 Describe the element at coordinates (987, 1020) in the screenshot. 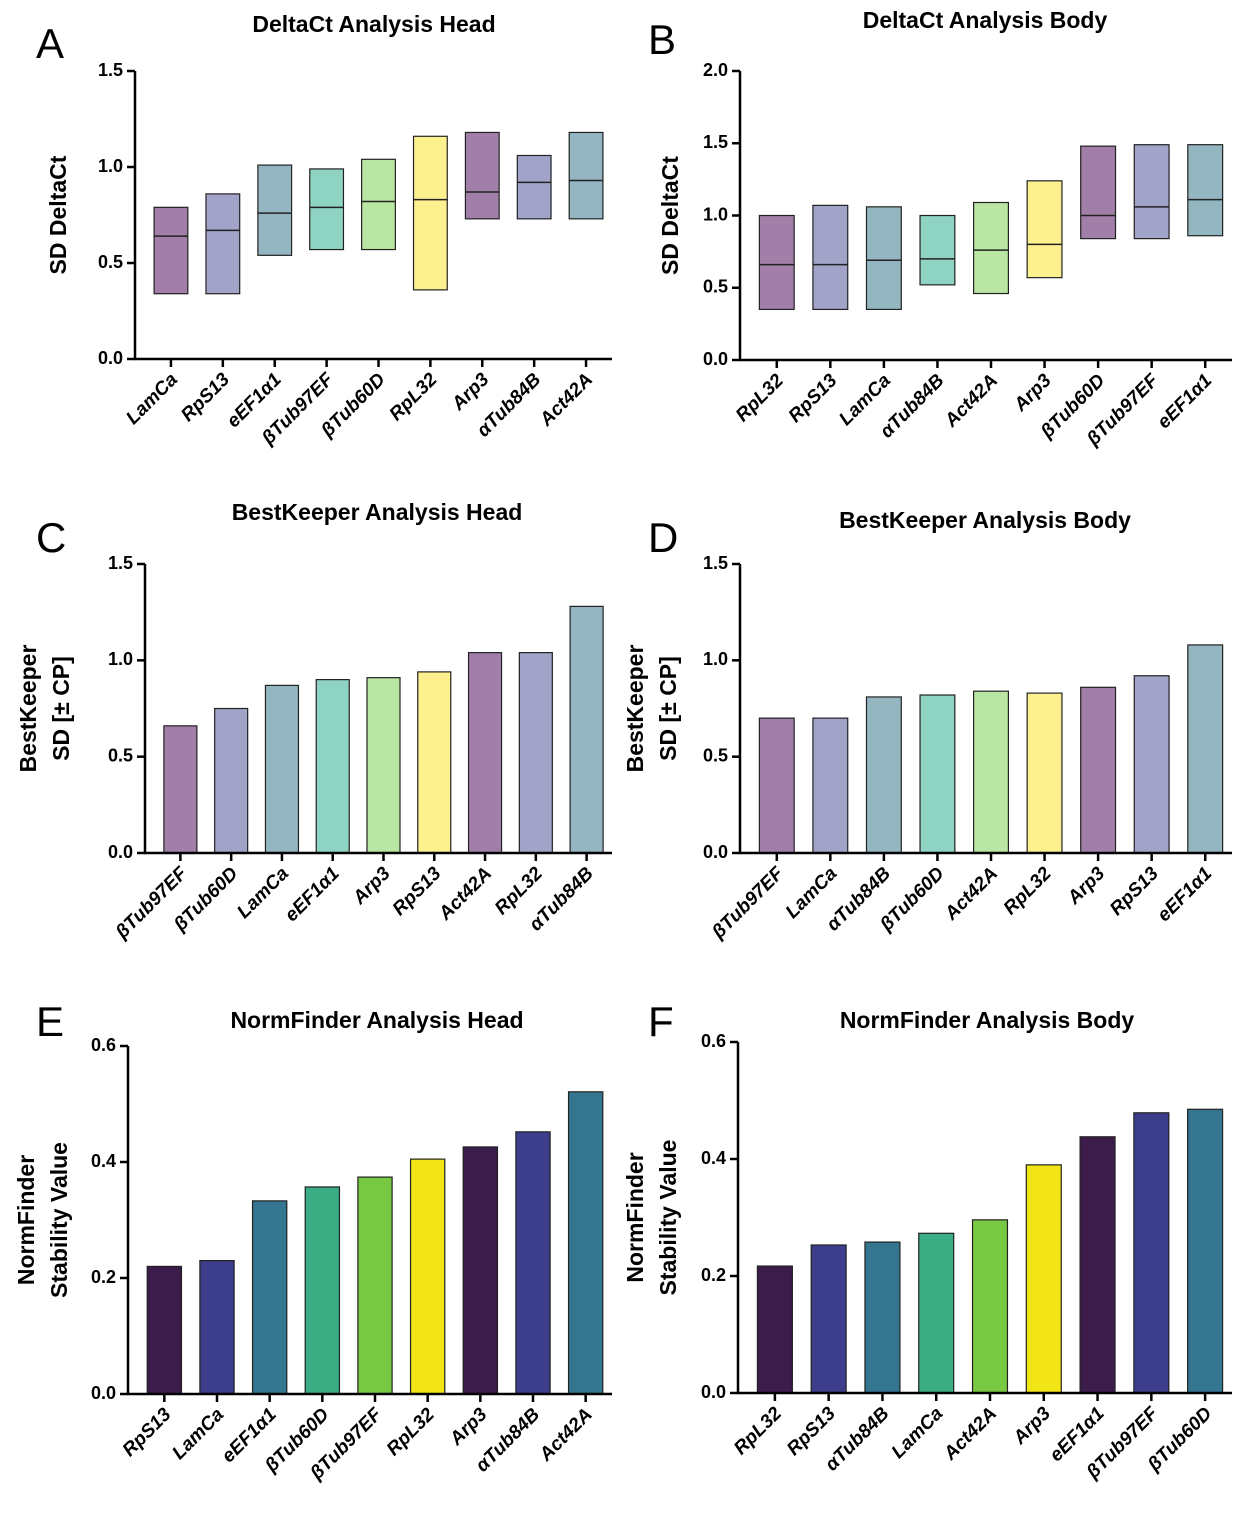

I see `chart-title: NormFinder Analysis Body` at that location.